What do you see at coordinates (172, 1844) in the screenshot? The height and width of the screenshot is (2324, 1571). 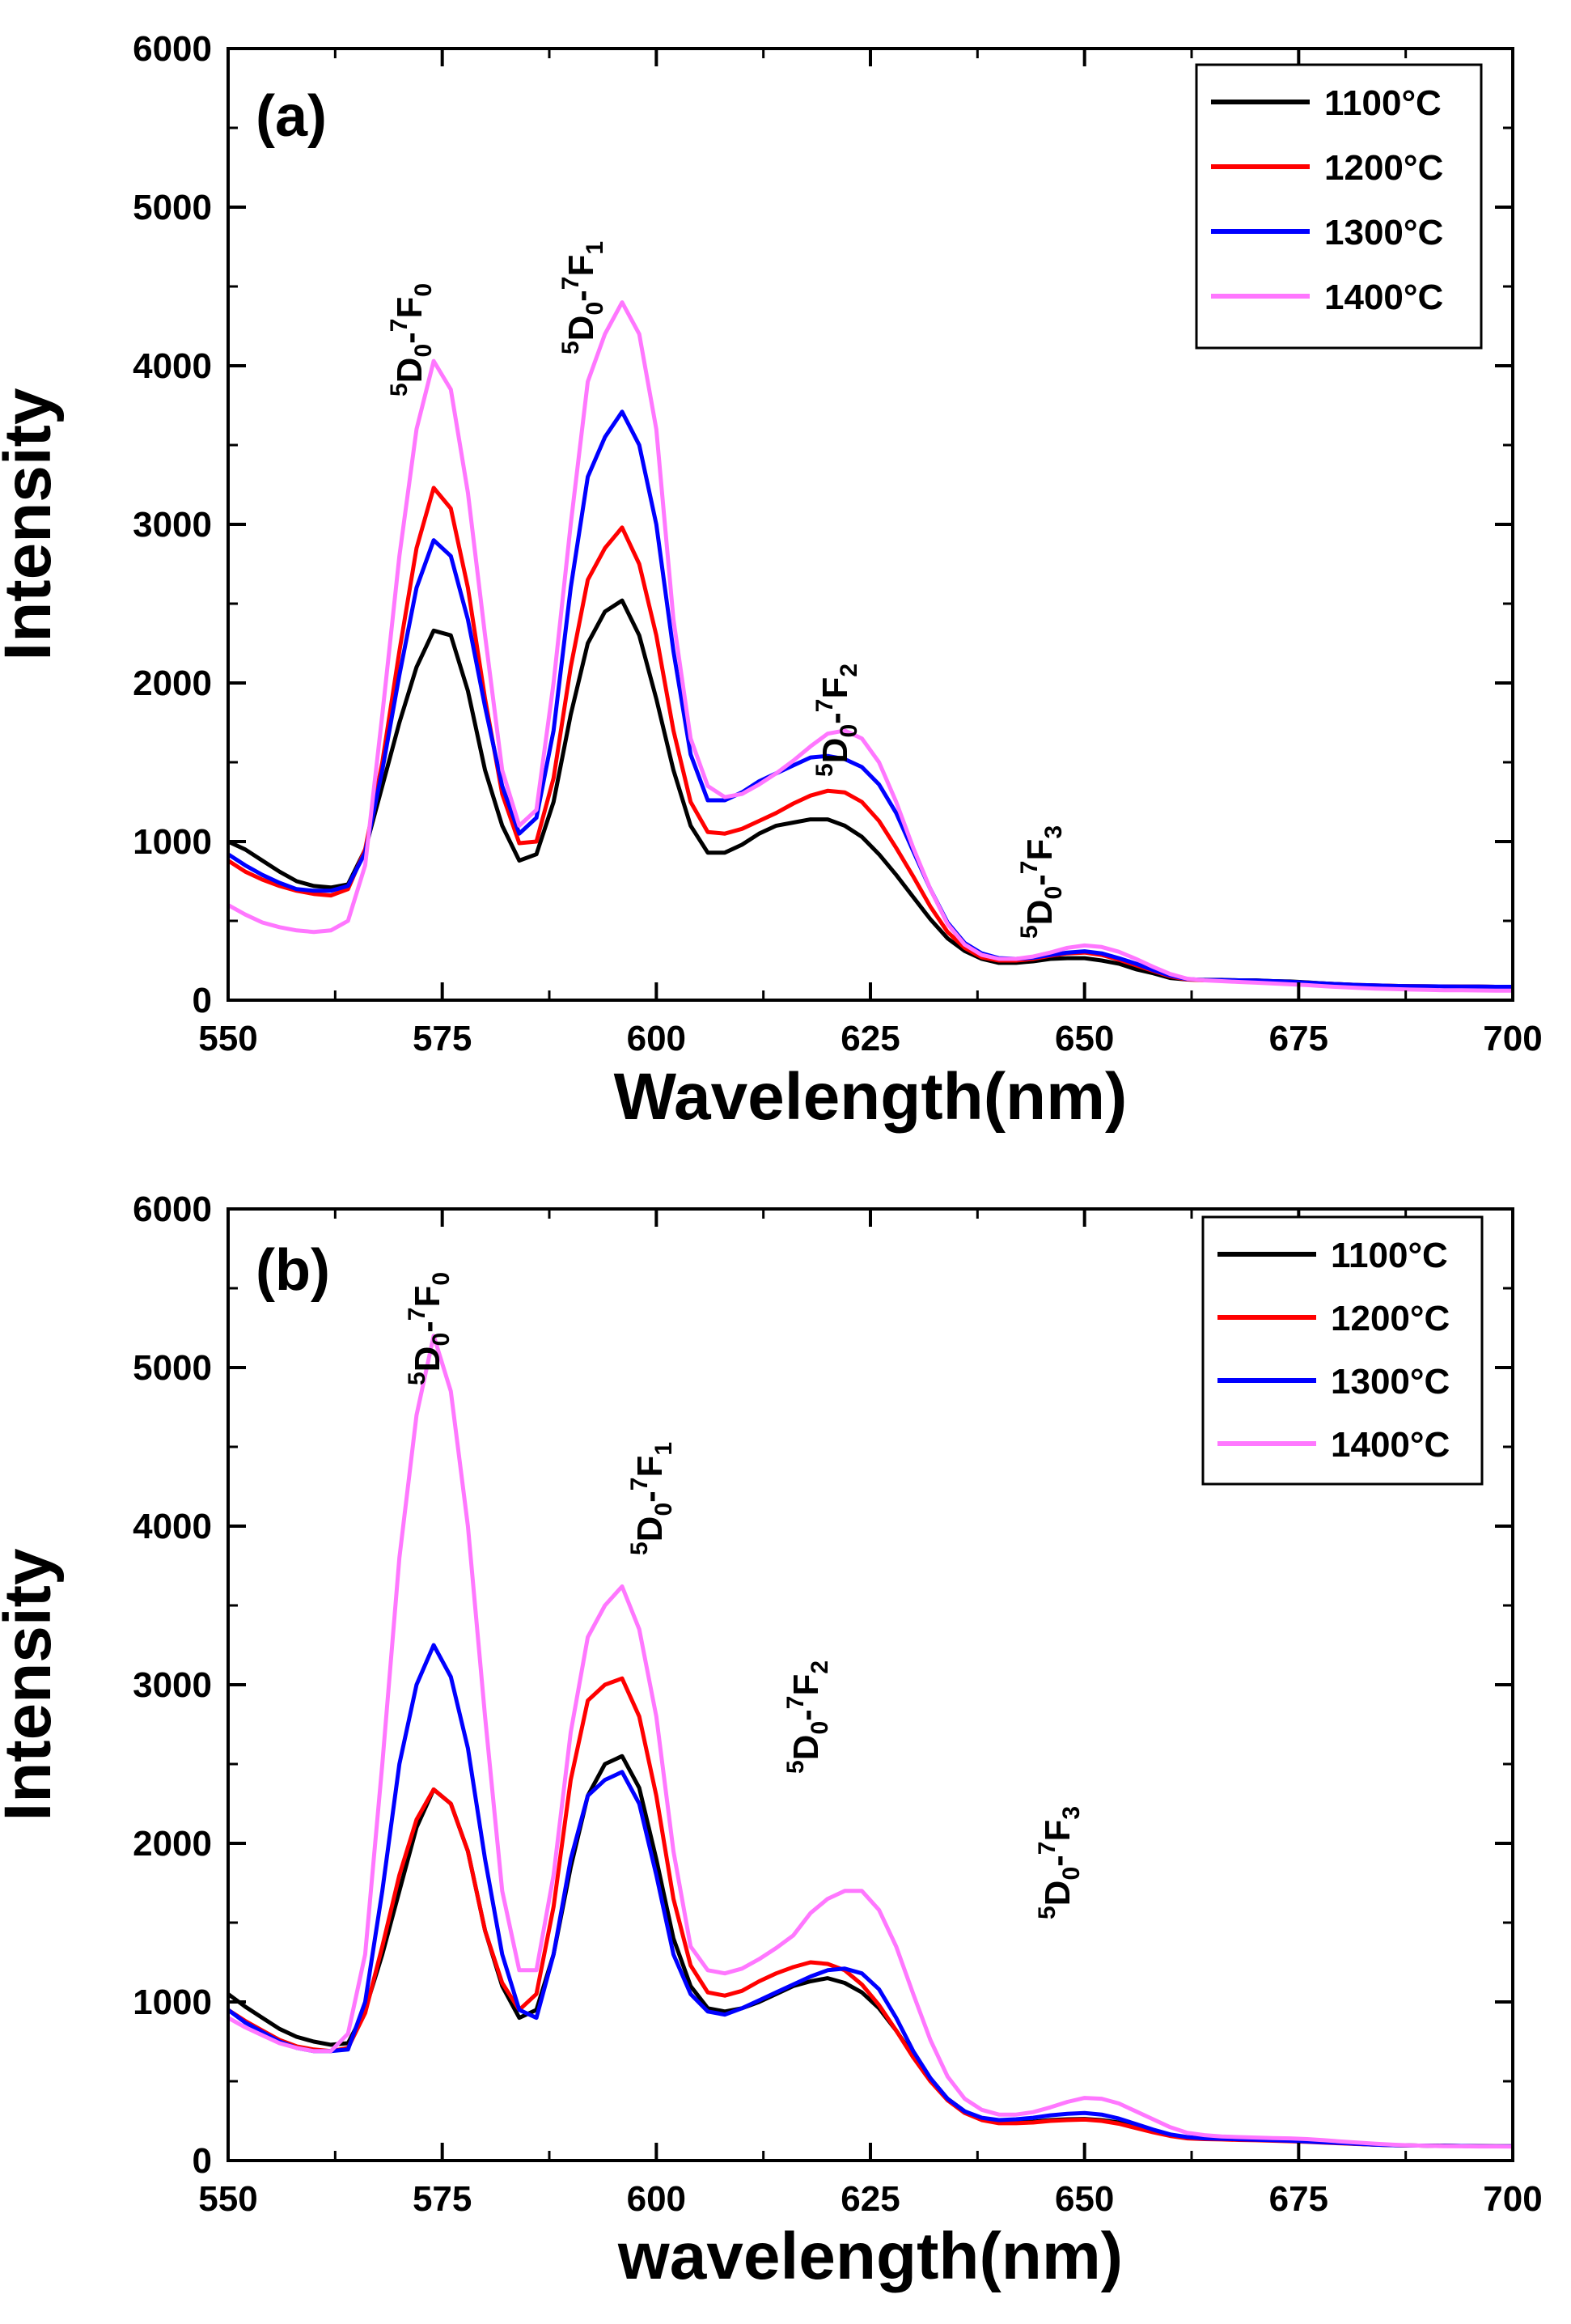 I see `y-tick-label: 2000` at bounding box center [172, 1844].